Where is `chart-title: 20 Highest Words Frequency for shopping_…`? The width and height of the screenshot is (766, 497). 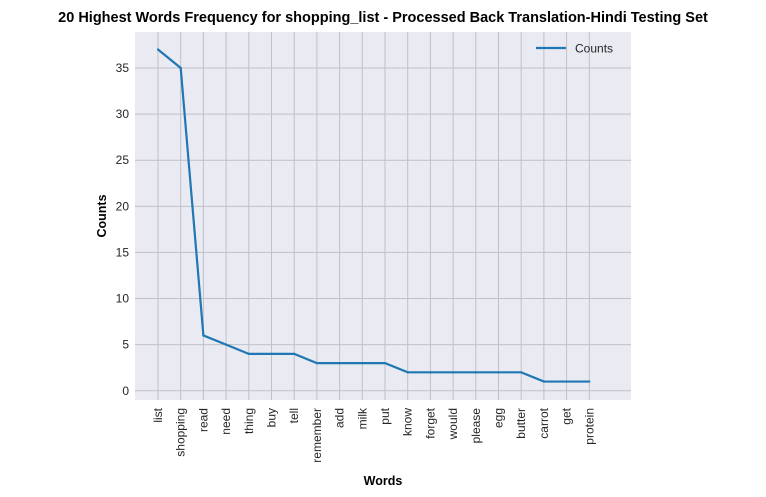
chart-title: 20 Highest Words Frequency for shopping_… is located at coordinates (383, 18).